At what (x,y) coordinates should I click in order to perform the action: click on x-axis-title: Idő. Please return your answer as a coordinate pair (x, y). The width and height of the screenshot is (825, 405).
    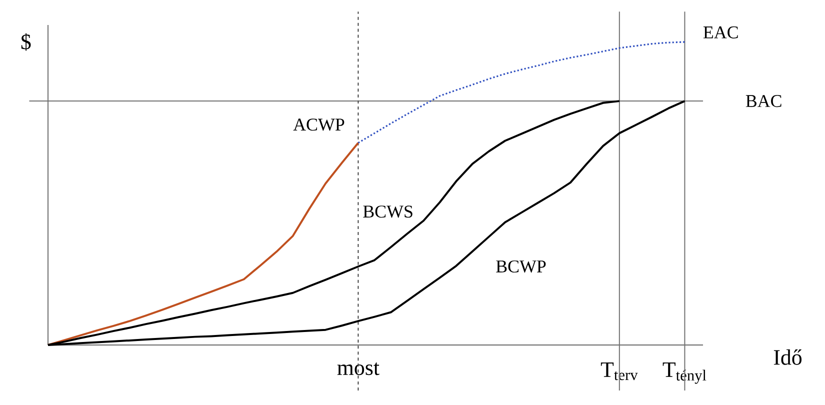
    Looking at the image, I should click on (788, 357).